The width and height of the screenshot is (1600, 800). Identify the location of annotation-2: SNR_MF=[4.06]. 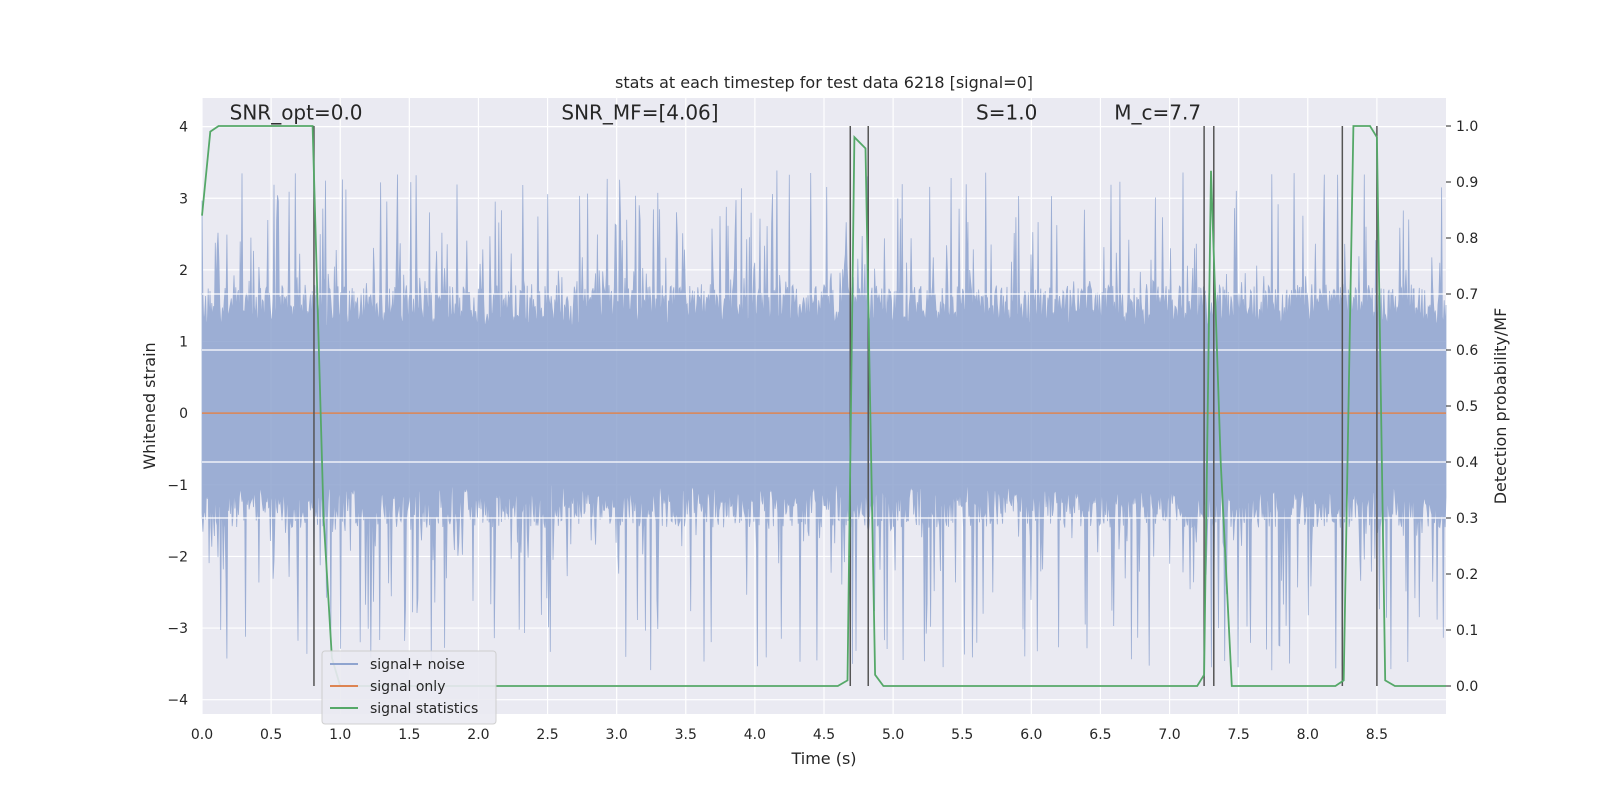
(639, 112).